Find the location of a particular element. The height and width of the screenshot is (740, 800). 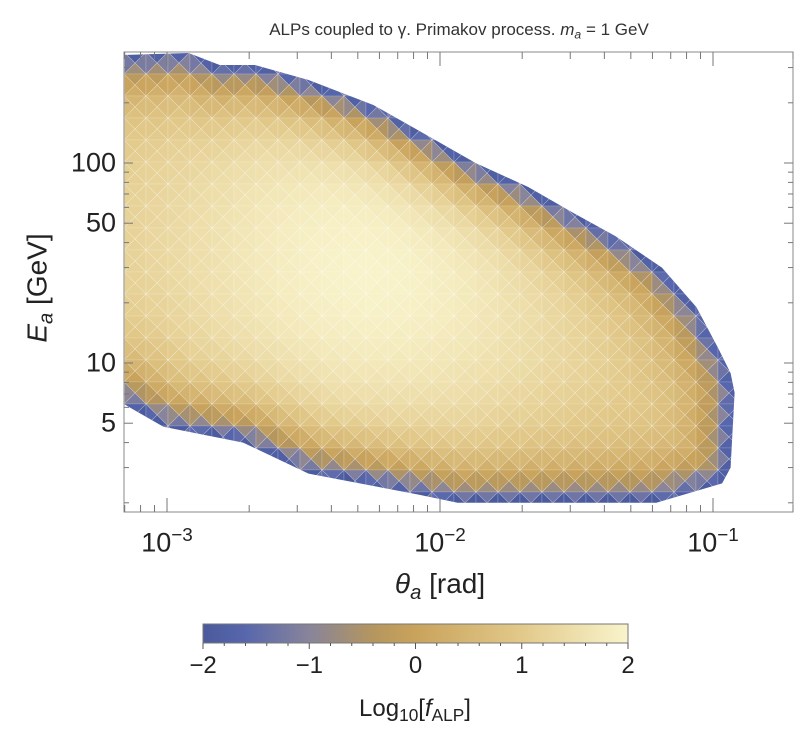

colorbar-tick-label: 2 is located at coordinates (628, 665).